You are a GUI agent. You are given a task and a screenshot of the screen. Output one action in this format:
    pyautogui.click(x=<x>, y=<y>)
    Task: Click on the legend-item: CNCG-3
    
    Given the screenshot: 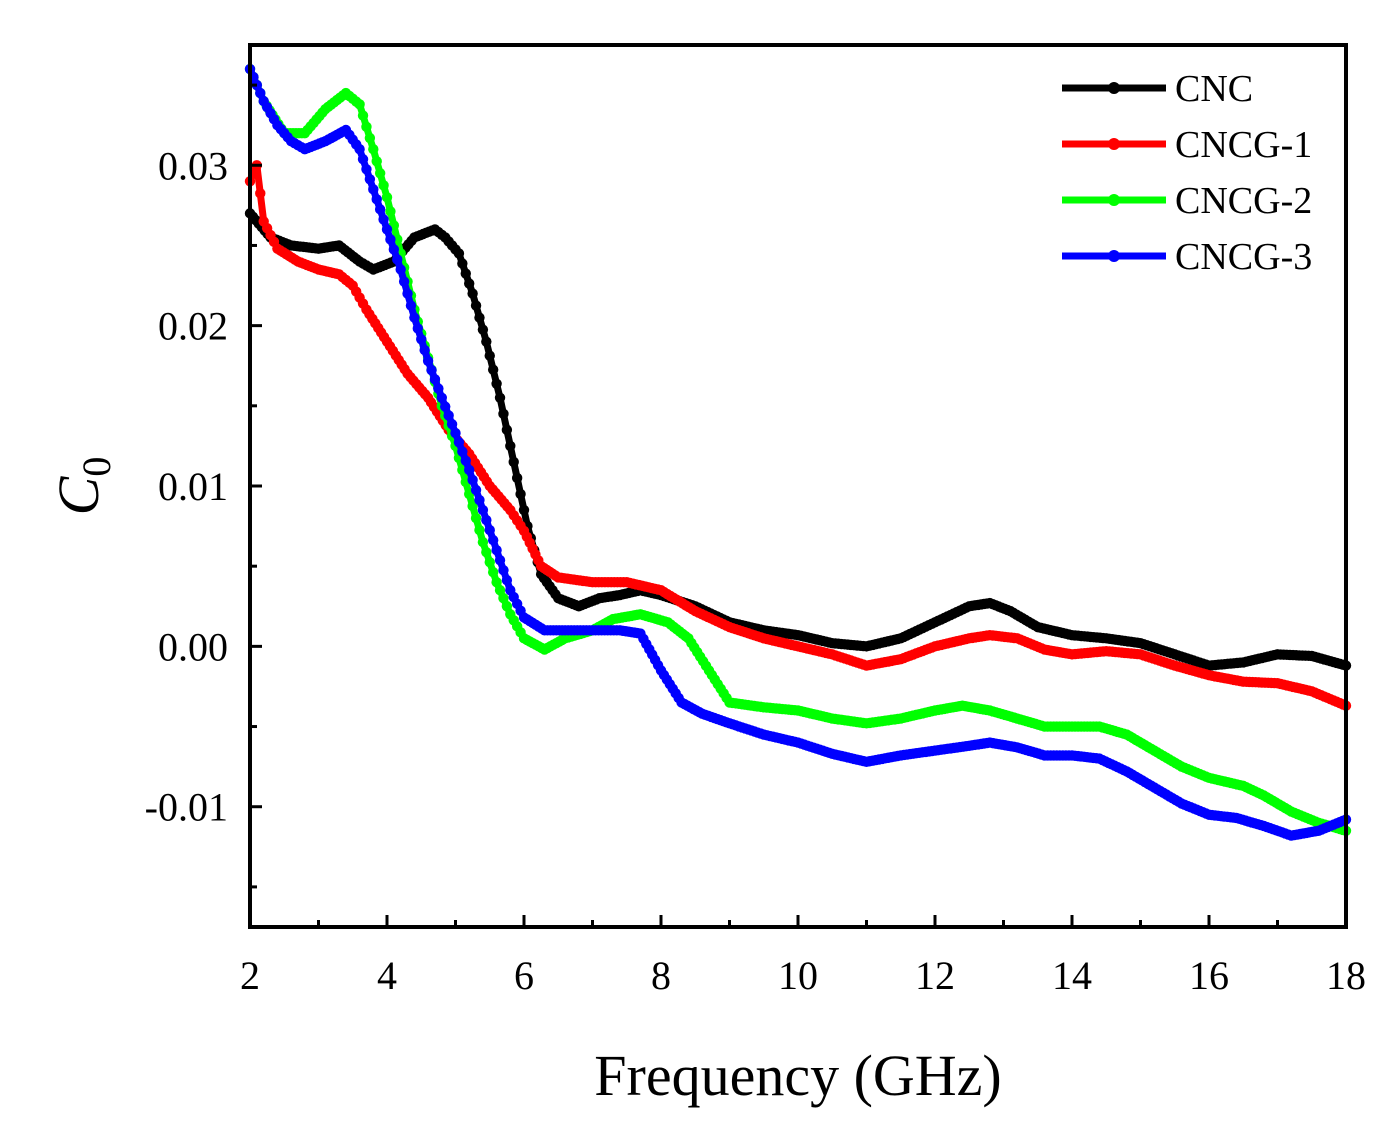 What is the action you would take?
    pyautogui.click(x=1187, y=257)
    